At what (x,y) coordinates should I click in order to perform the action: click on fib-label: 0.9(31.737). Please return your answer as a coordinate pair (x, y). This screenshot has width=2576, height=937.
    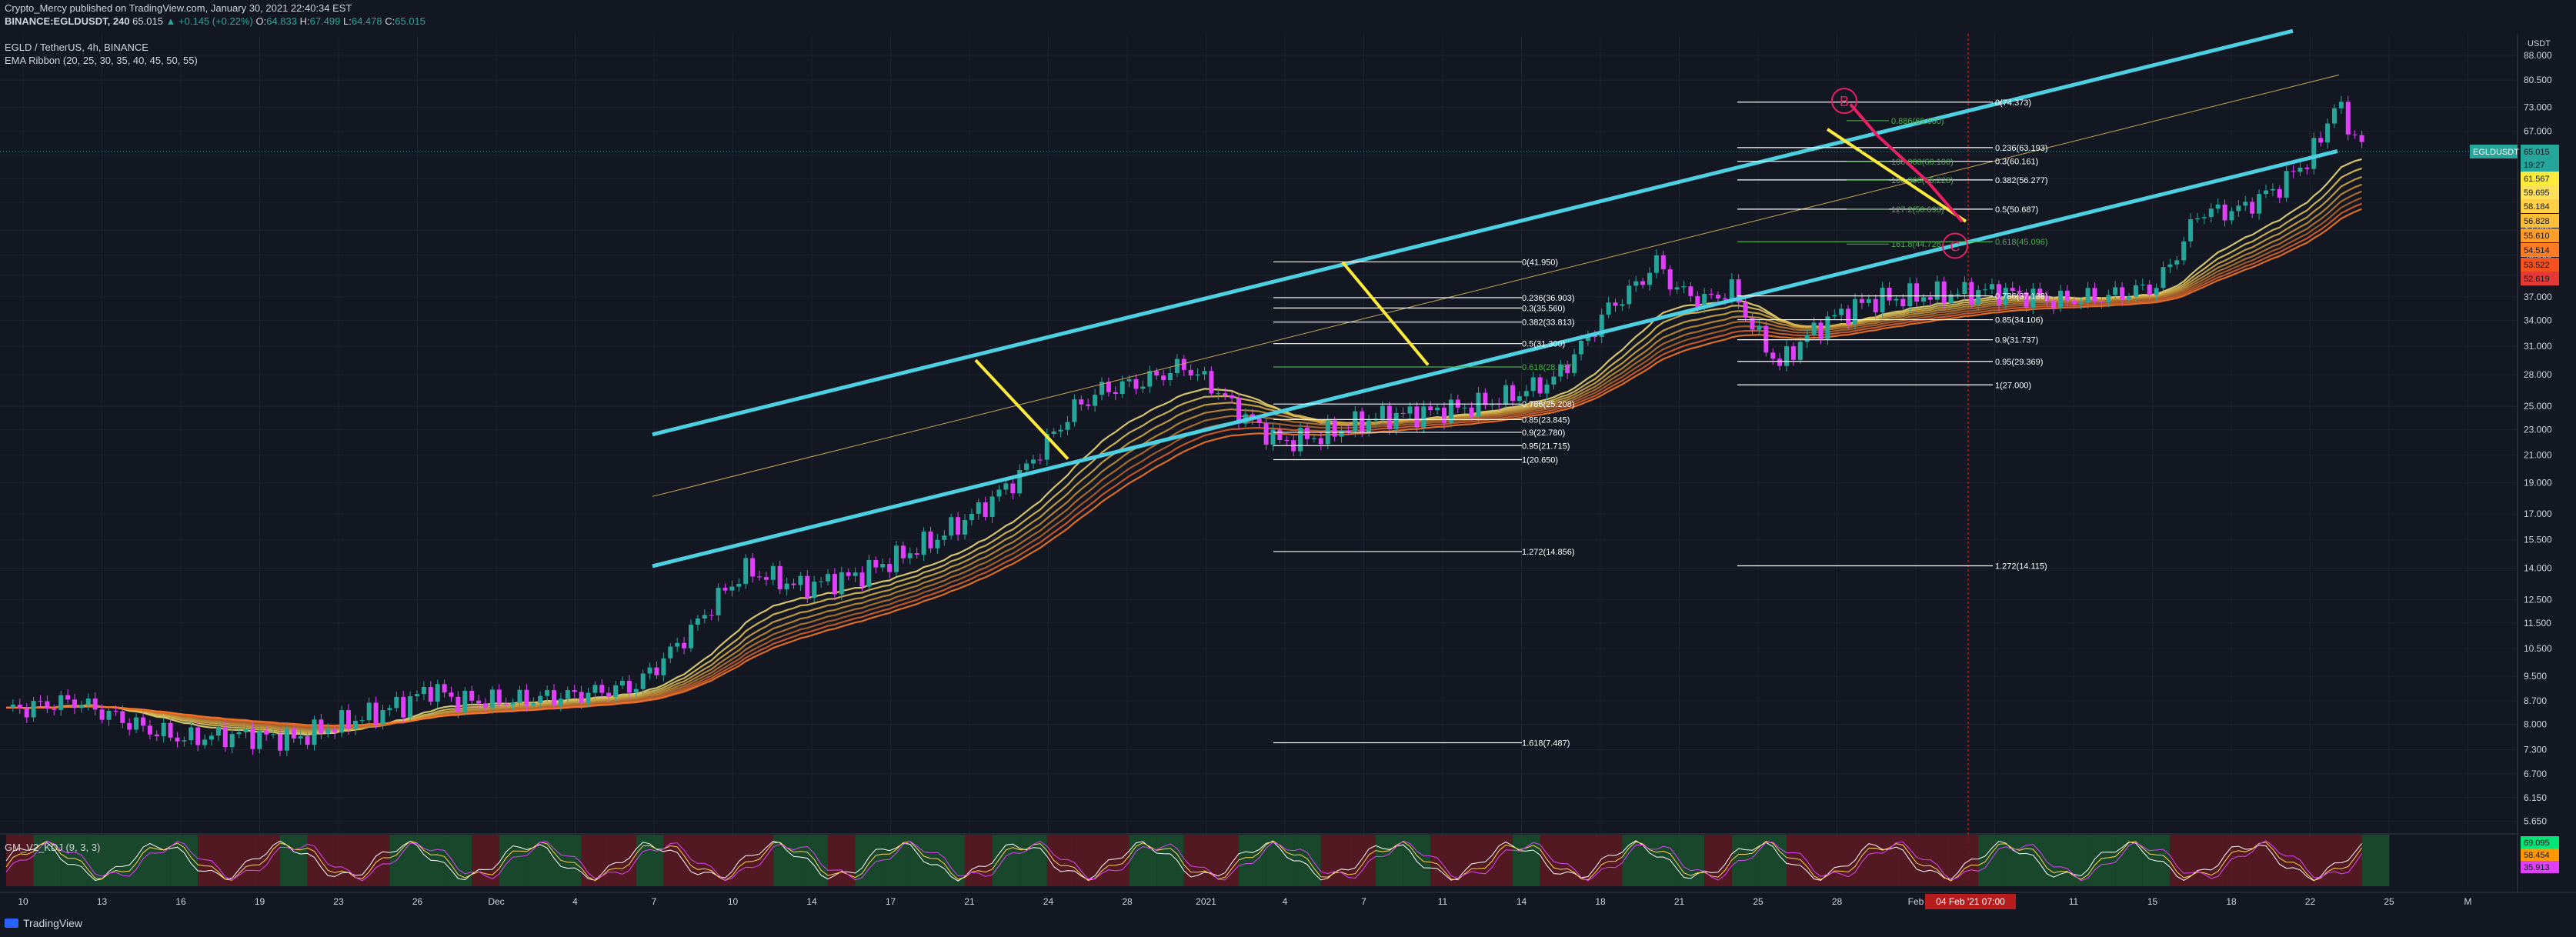
    Looking at the image, I should click on (2016, 341).